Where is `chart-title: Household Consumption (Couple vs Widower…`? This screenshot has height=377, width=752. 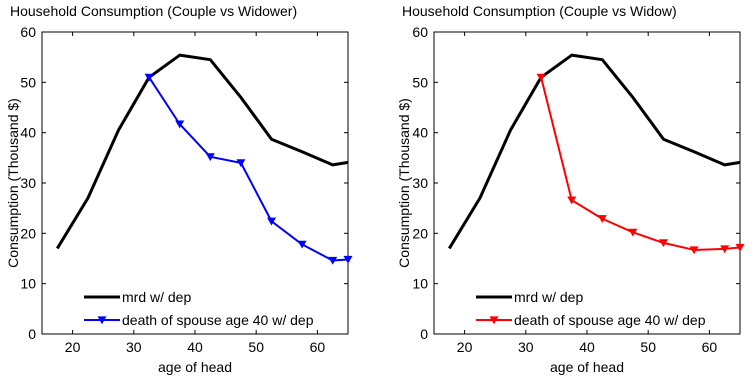
chart-title: Household Consumption (Couple vs Widower… is located at coordinates (153, 11).